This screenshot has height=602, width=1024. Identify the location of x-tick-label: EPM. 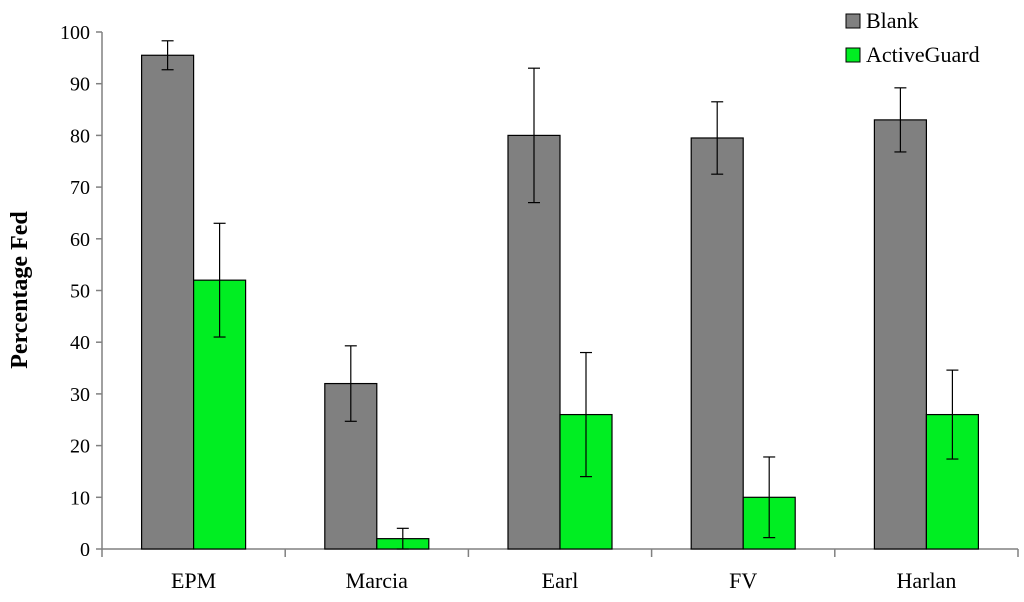
(193, 580).